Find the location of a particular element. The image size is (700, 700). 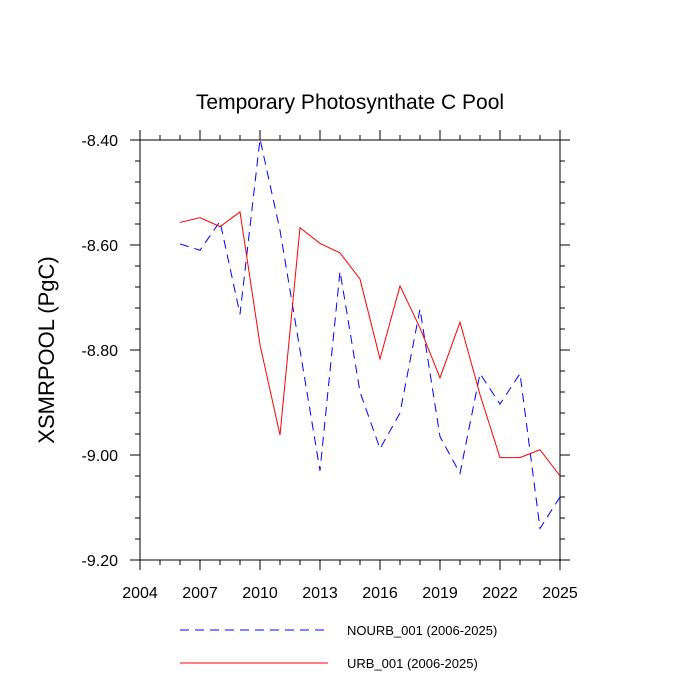

legend-label: NOURB_001 (2006-2025) is located at coordinates (422, 630).